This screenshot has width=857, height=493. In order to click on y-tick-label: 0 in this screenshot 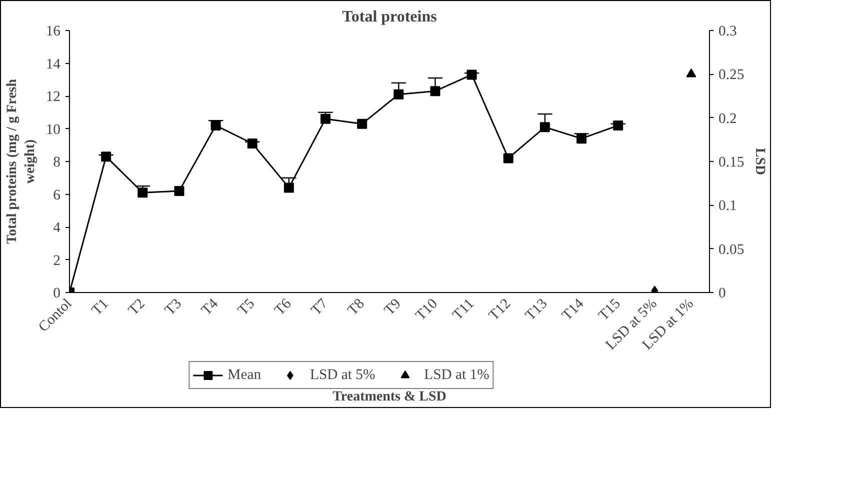, I will do `click(56, 294)`.